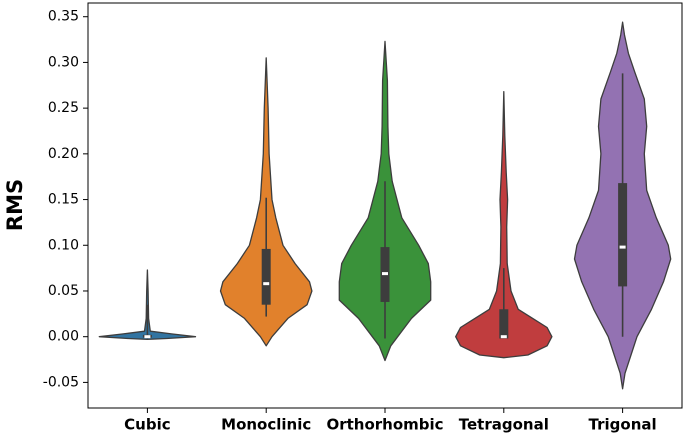  I want to click on y-tick-label: 0.05, so click(63, 291).